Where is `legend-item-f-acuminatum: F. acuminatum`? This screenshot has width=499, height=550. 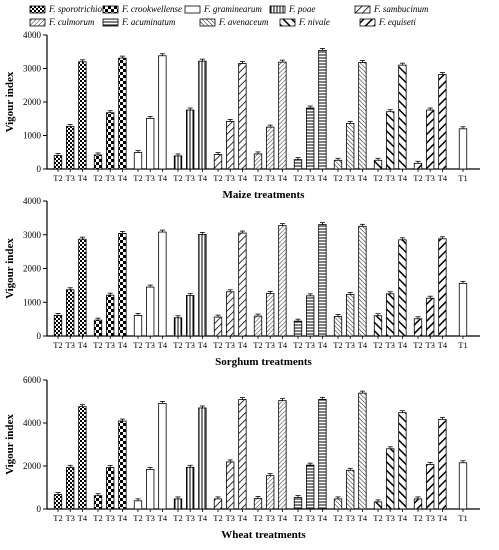
legend-item-f-acuminatum: F. acuminatum is located at coordinates (139, 22).